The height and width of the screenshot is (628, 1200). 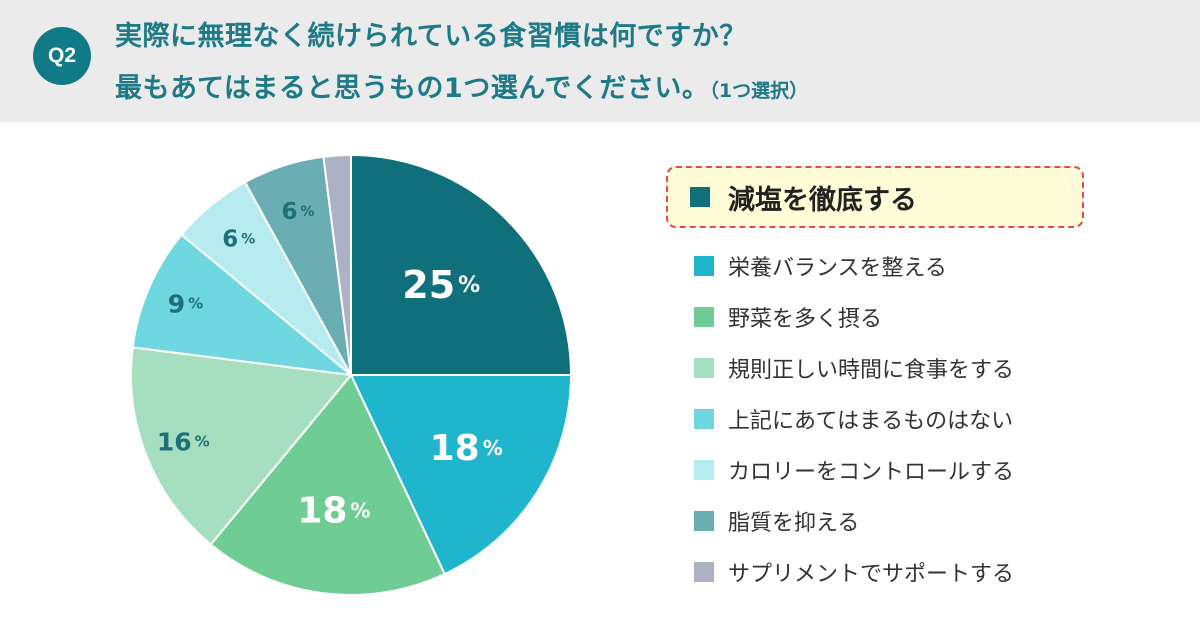 I want to click on legend-item-6: カロリーをコントロールする, so click(x=874, y=470).